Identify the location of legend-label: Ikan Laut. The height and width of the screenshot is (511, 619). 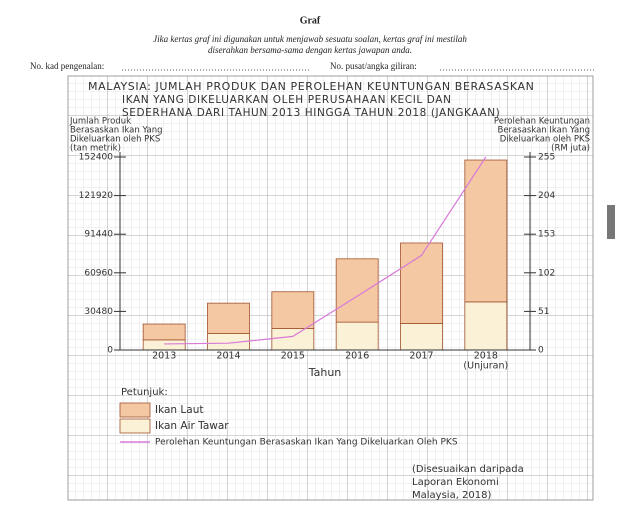
(179, 410).